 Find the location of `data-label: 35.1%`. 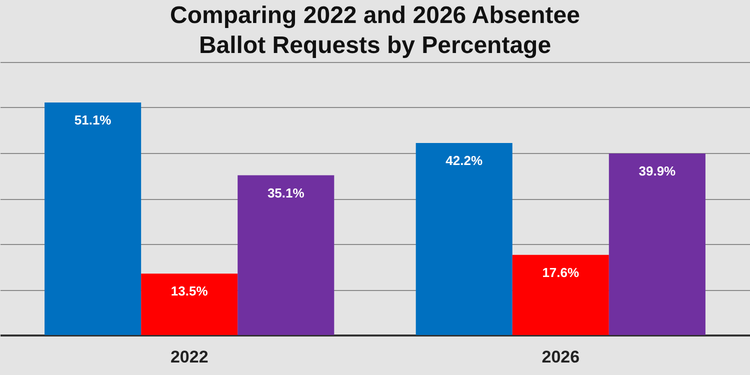

data-label: 35.1% is located at coordinates (286, 192).